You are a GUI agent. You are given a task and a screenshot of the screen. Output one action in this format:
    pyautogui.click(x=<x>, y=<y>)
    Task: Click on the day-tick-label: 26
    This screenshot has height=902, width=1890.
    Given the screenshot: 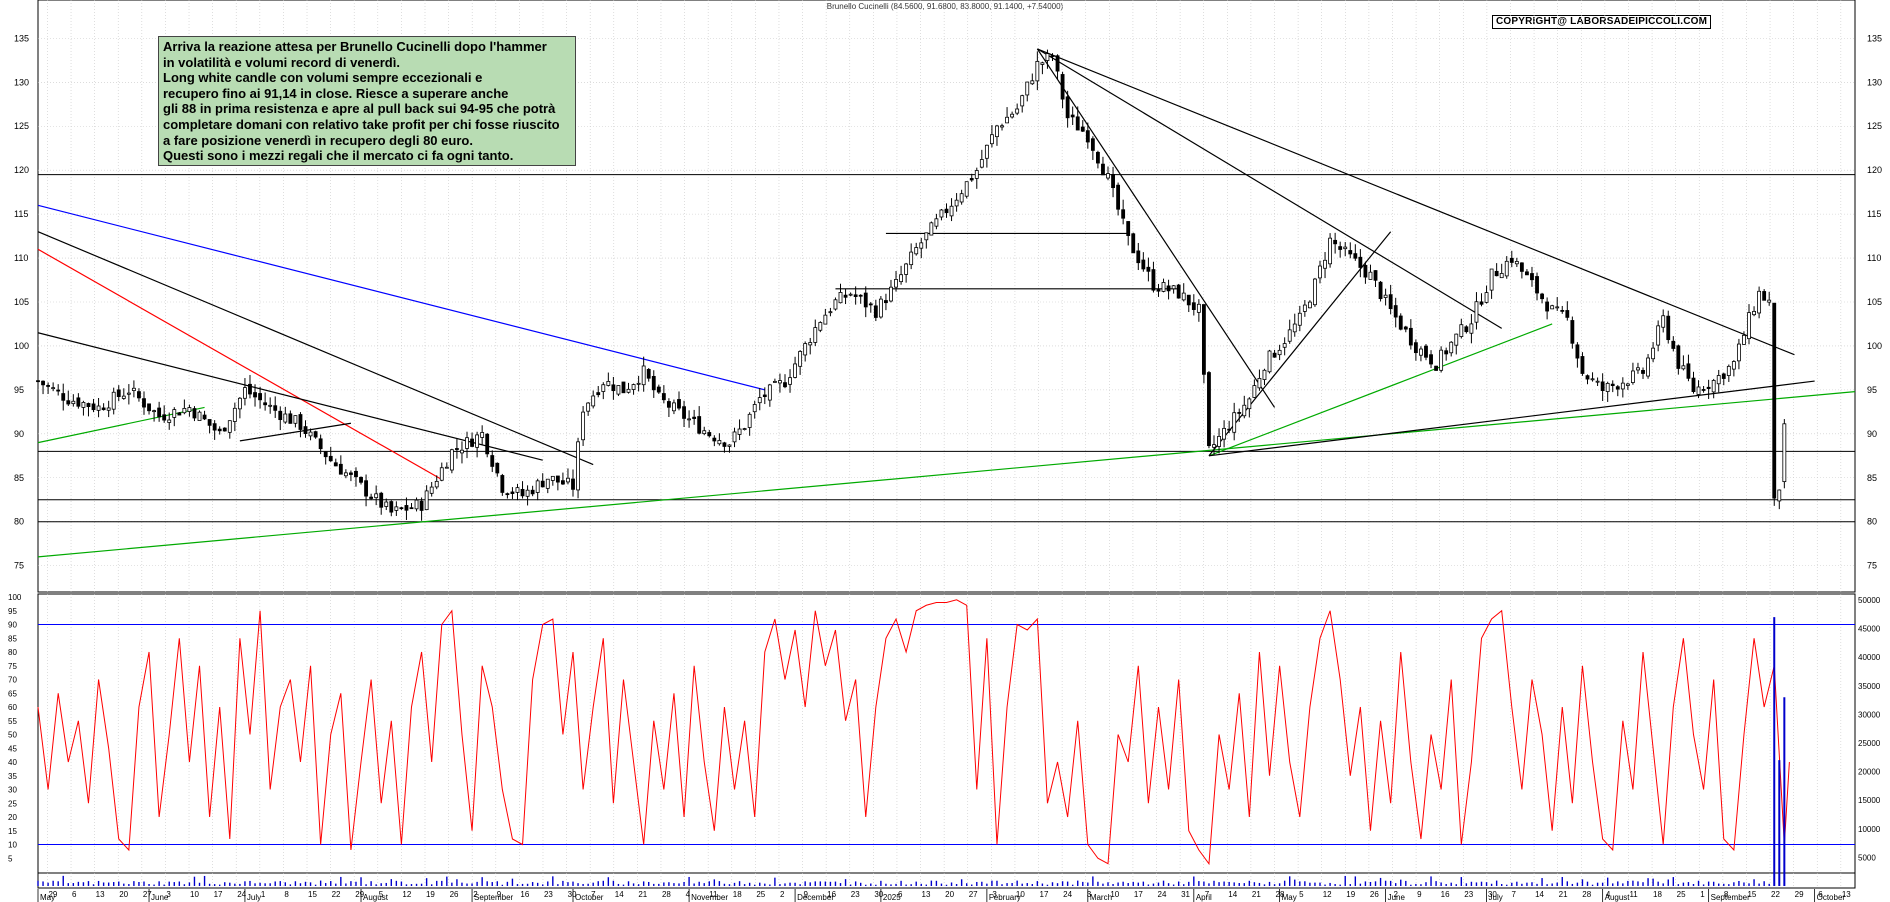 What is the action you would take?
    pyautogui.click(x=454, y=894)
    